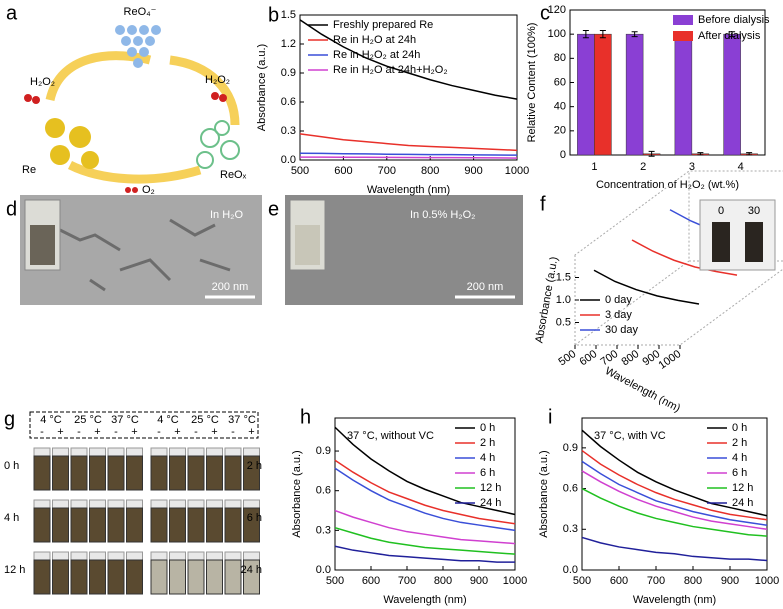 The height and width of the screenshot is (609, 783). I want to click on y-tick-label: 1.0, so click(563, 300).